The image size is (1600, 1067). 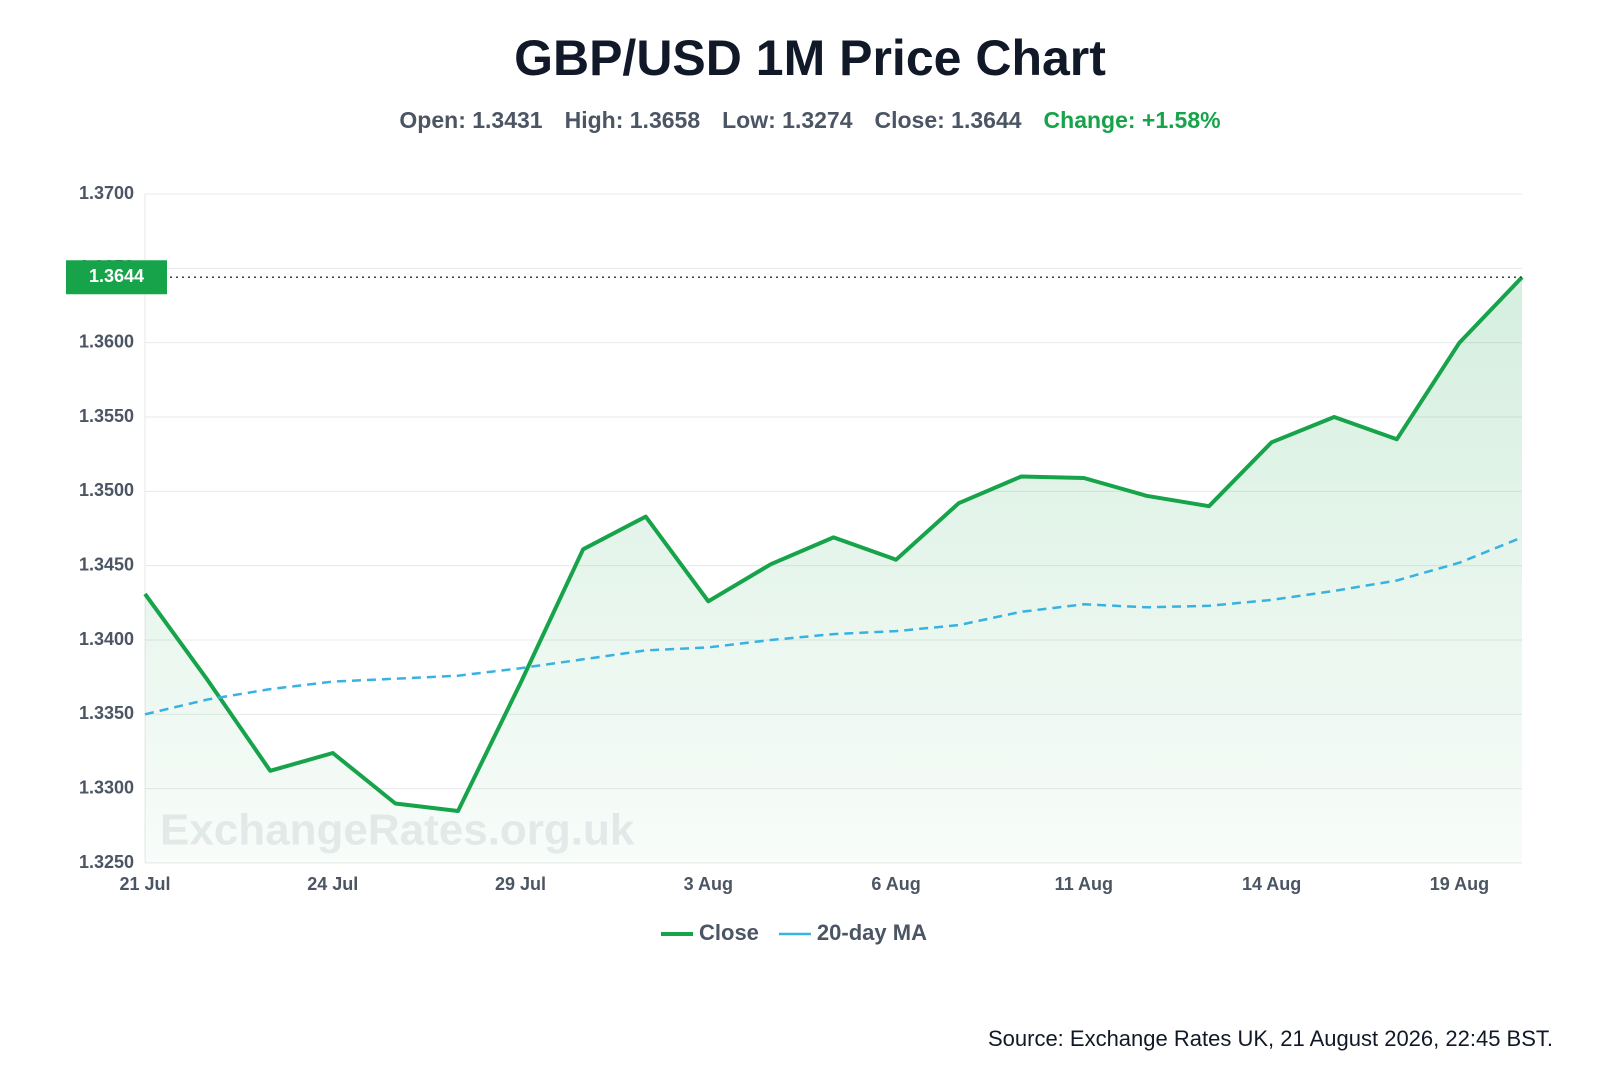 What do you see at coordinates (708, 884) in the screenshot?
I see `x-tick-label: 3 Aug` at bounding box center [708, 884].